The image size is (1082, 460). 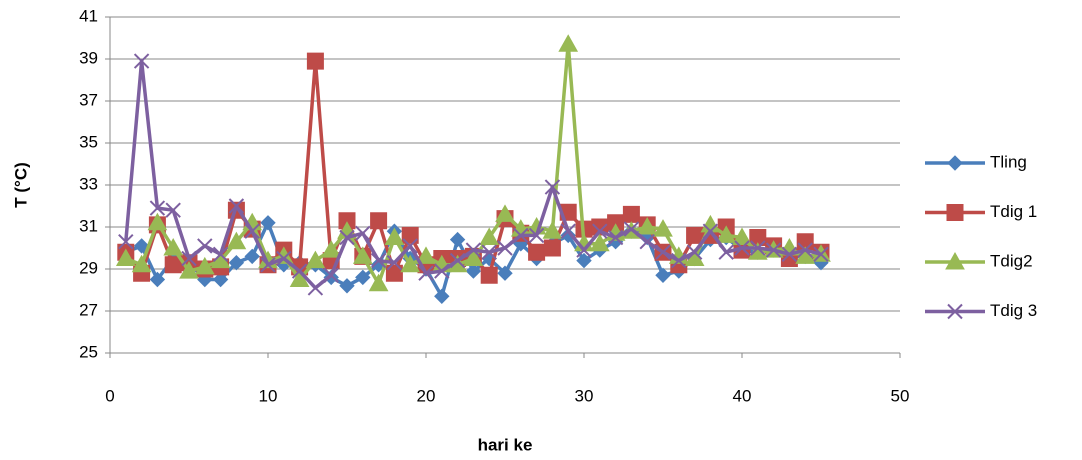 What do you see at coordinates (268, 395) in the screenshot?
I see `x-tick-label: 10` at bounding box center [268, 395].